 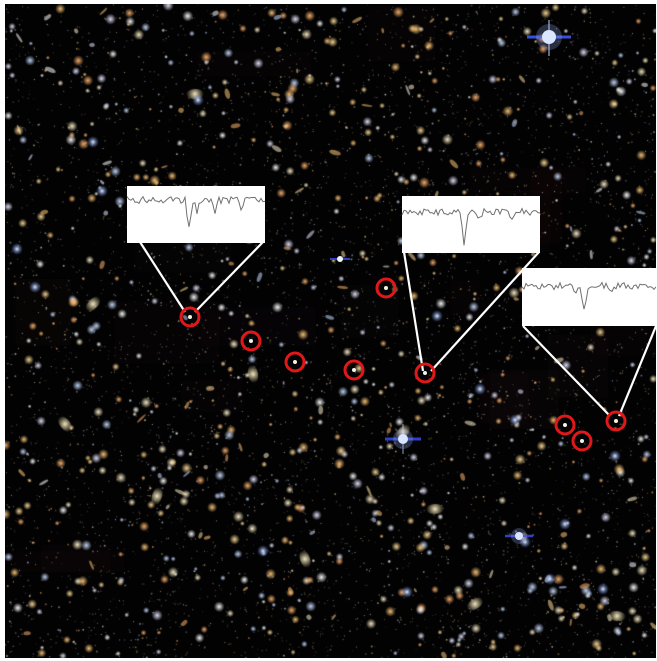 What do you see at coordinates (403, 439) in the screenshot?
I see `bright-star-center` at bounding box center [403, 439].